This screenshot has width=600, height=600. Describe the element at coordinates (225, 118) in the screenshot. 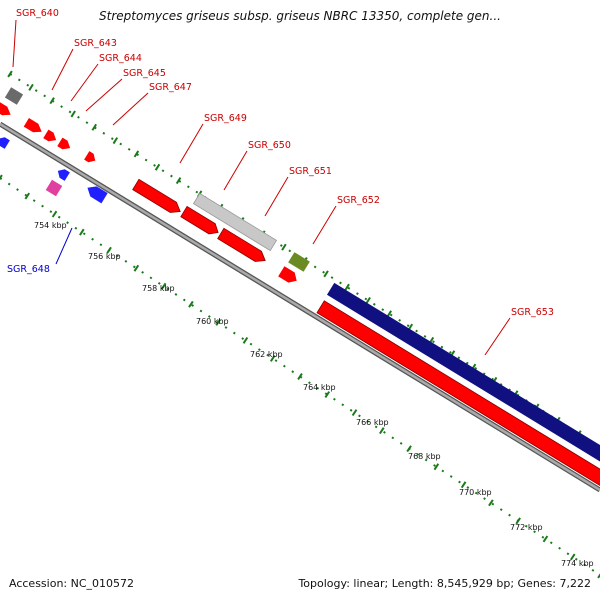

I see `gene-label-sgr649: SGR_649` at that location.